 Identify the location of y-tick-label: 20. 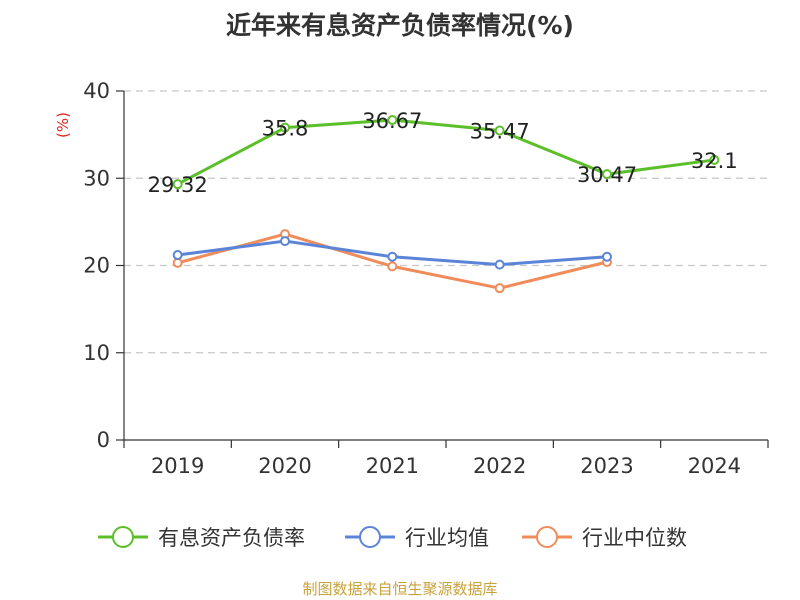
(96, 266).